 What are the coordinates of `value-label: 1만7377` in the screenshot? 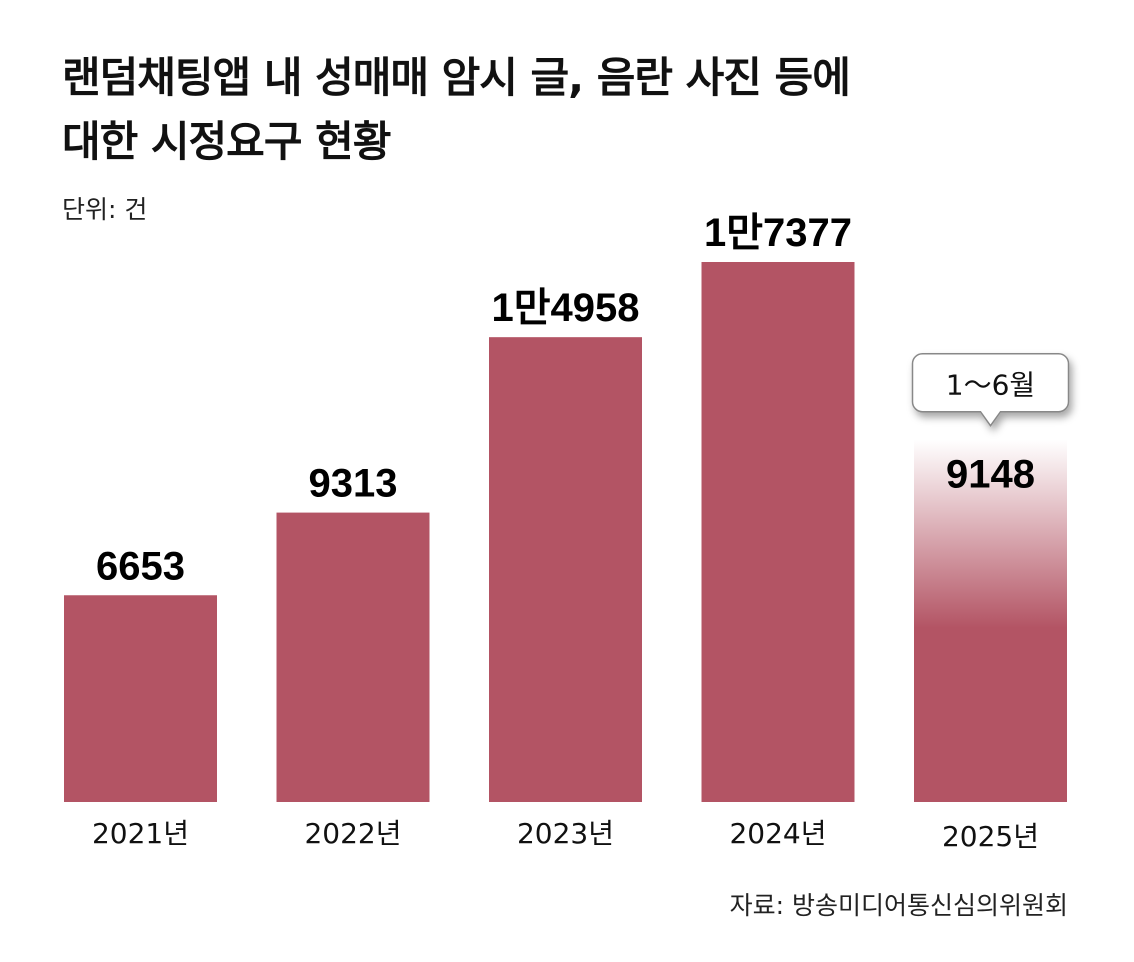 It's located at (778, 233).